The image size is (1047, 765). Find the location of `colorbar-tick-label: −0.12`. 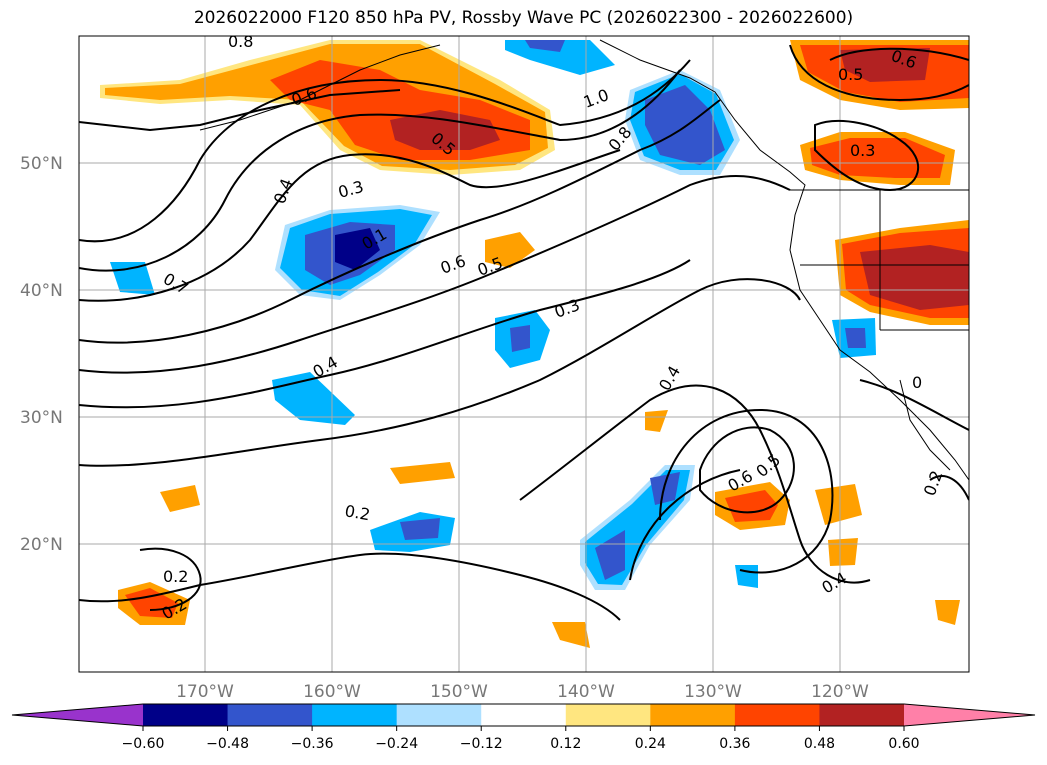

colorbar-tick-label: −0.12 is located at coordinates (481, 744).